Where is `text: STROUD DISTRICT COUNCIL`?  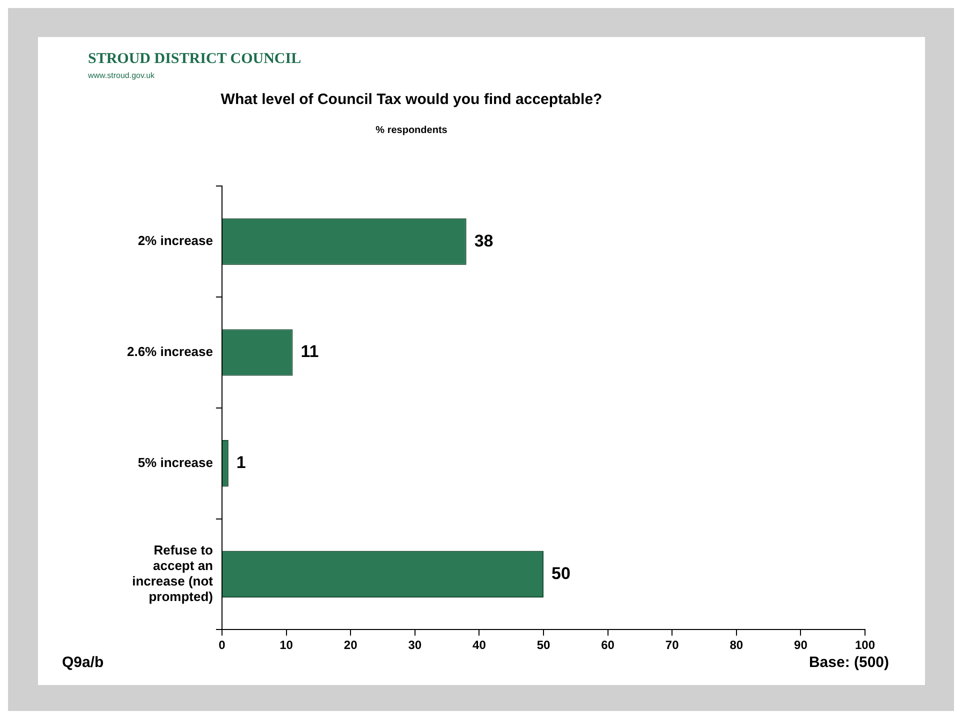
text: STROUD DISTRICT COUNCIL is located at coordinates (195, 59).